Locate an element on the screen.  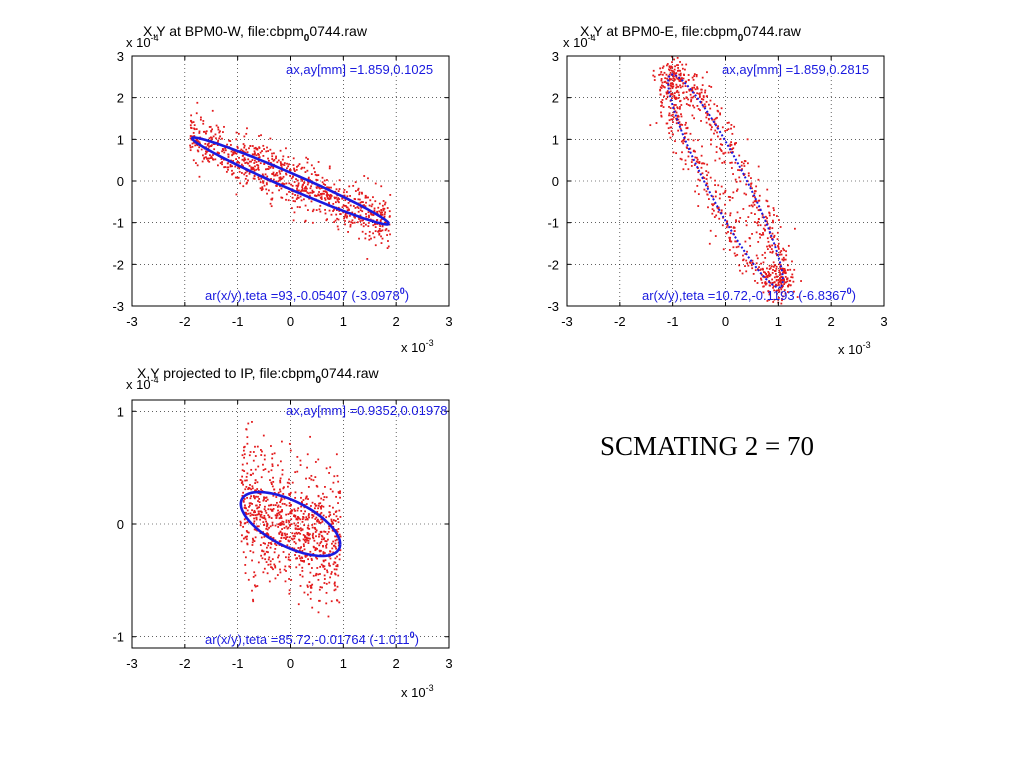
x-tick-label: -3 is located at coordinates (132, 321).